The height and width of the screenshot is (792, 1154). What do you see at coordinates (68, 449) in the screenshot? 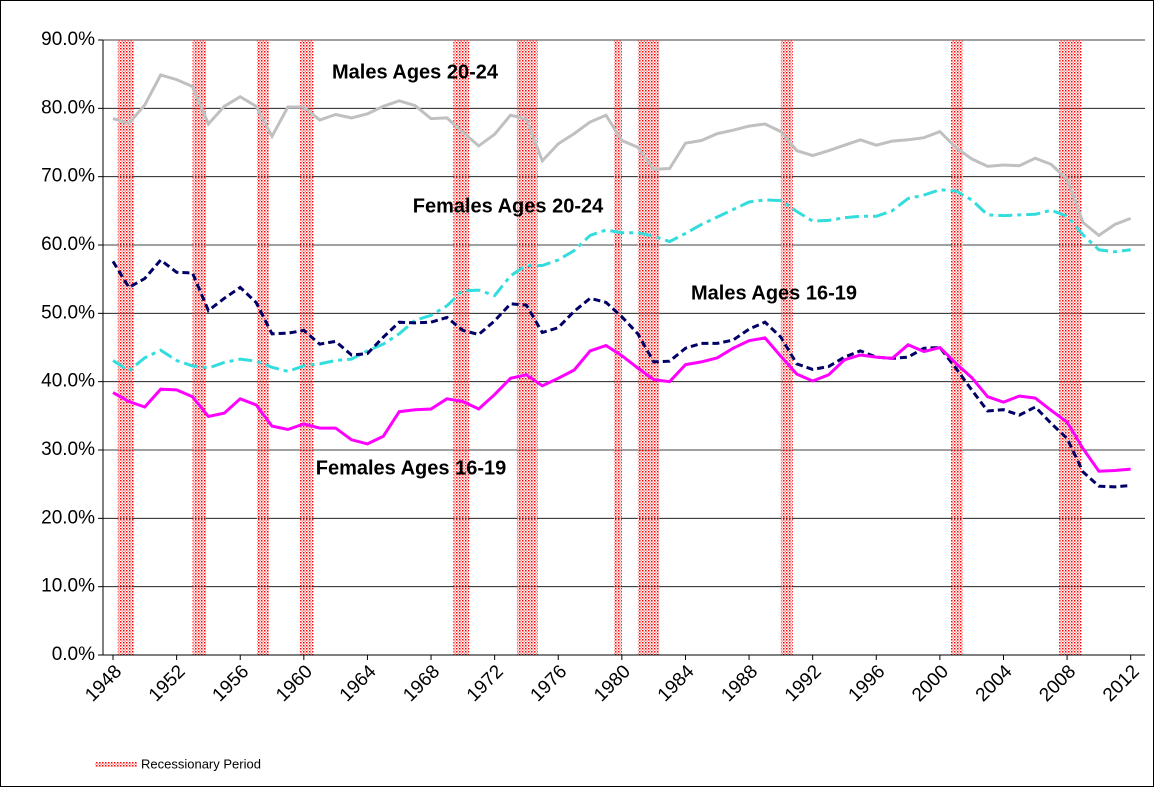
I see `y-tick-label: 30.0%` at bounding box center [68, 449].